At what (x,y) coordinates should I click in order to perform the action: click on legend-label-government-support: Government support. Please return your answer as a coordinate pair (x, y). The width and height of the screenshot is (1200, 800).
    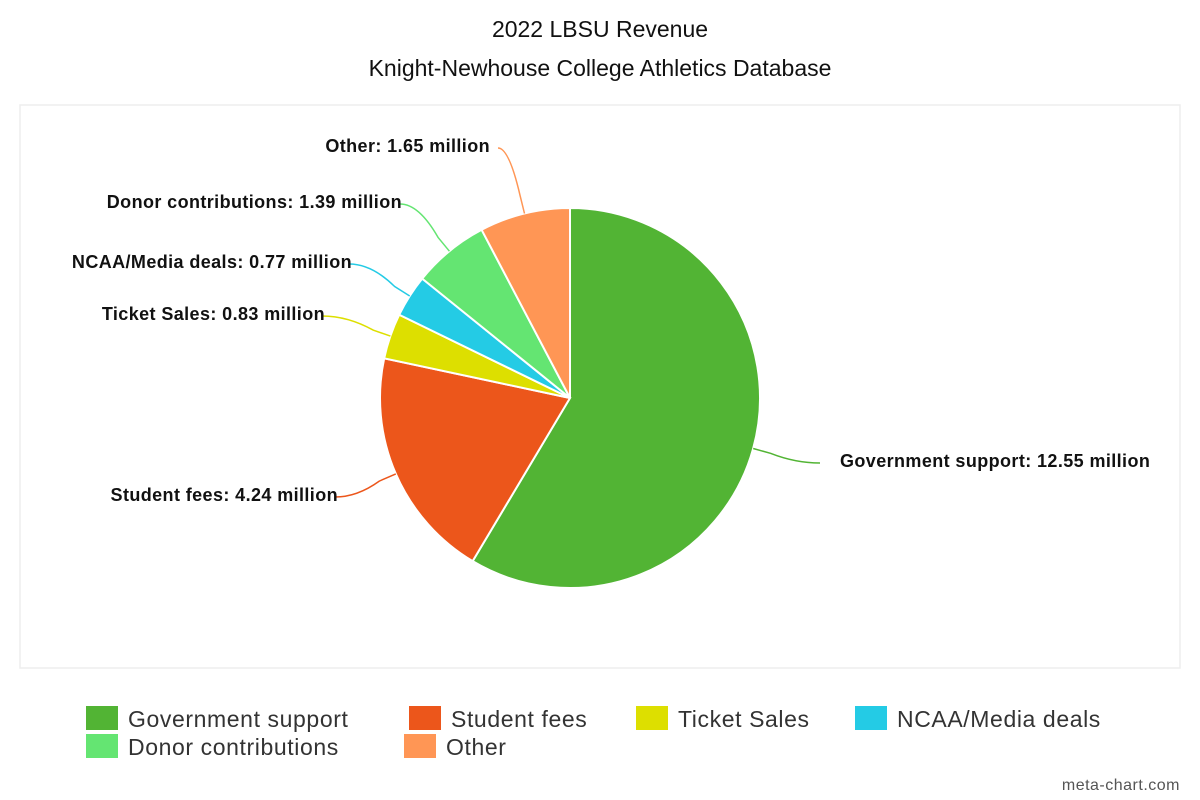
    Looking at the image, I should click on (238, 719).